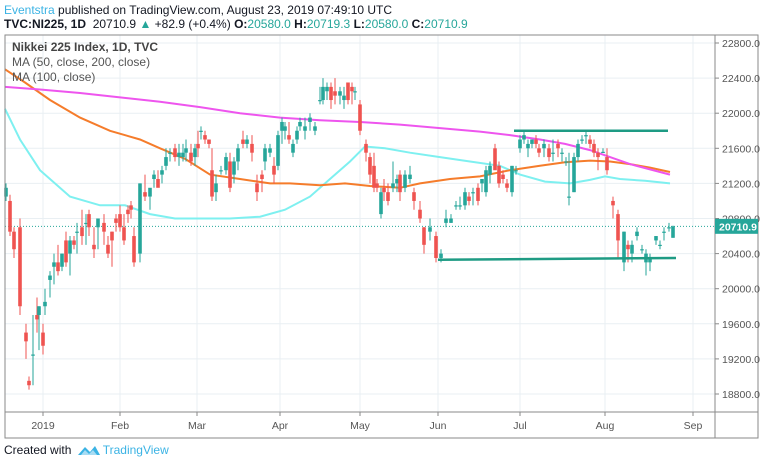  Describe the element at coordinates (192, 24) in the screenshot. I see `change-value: +82.9 (+0.4%)` at that location.